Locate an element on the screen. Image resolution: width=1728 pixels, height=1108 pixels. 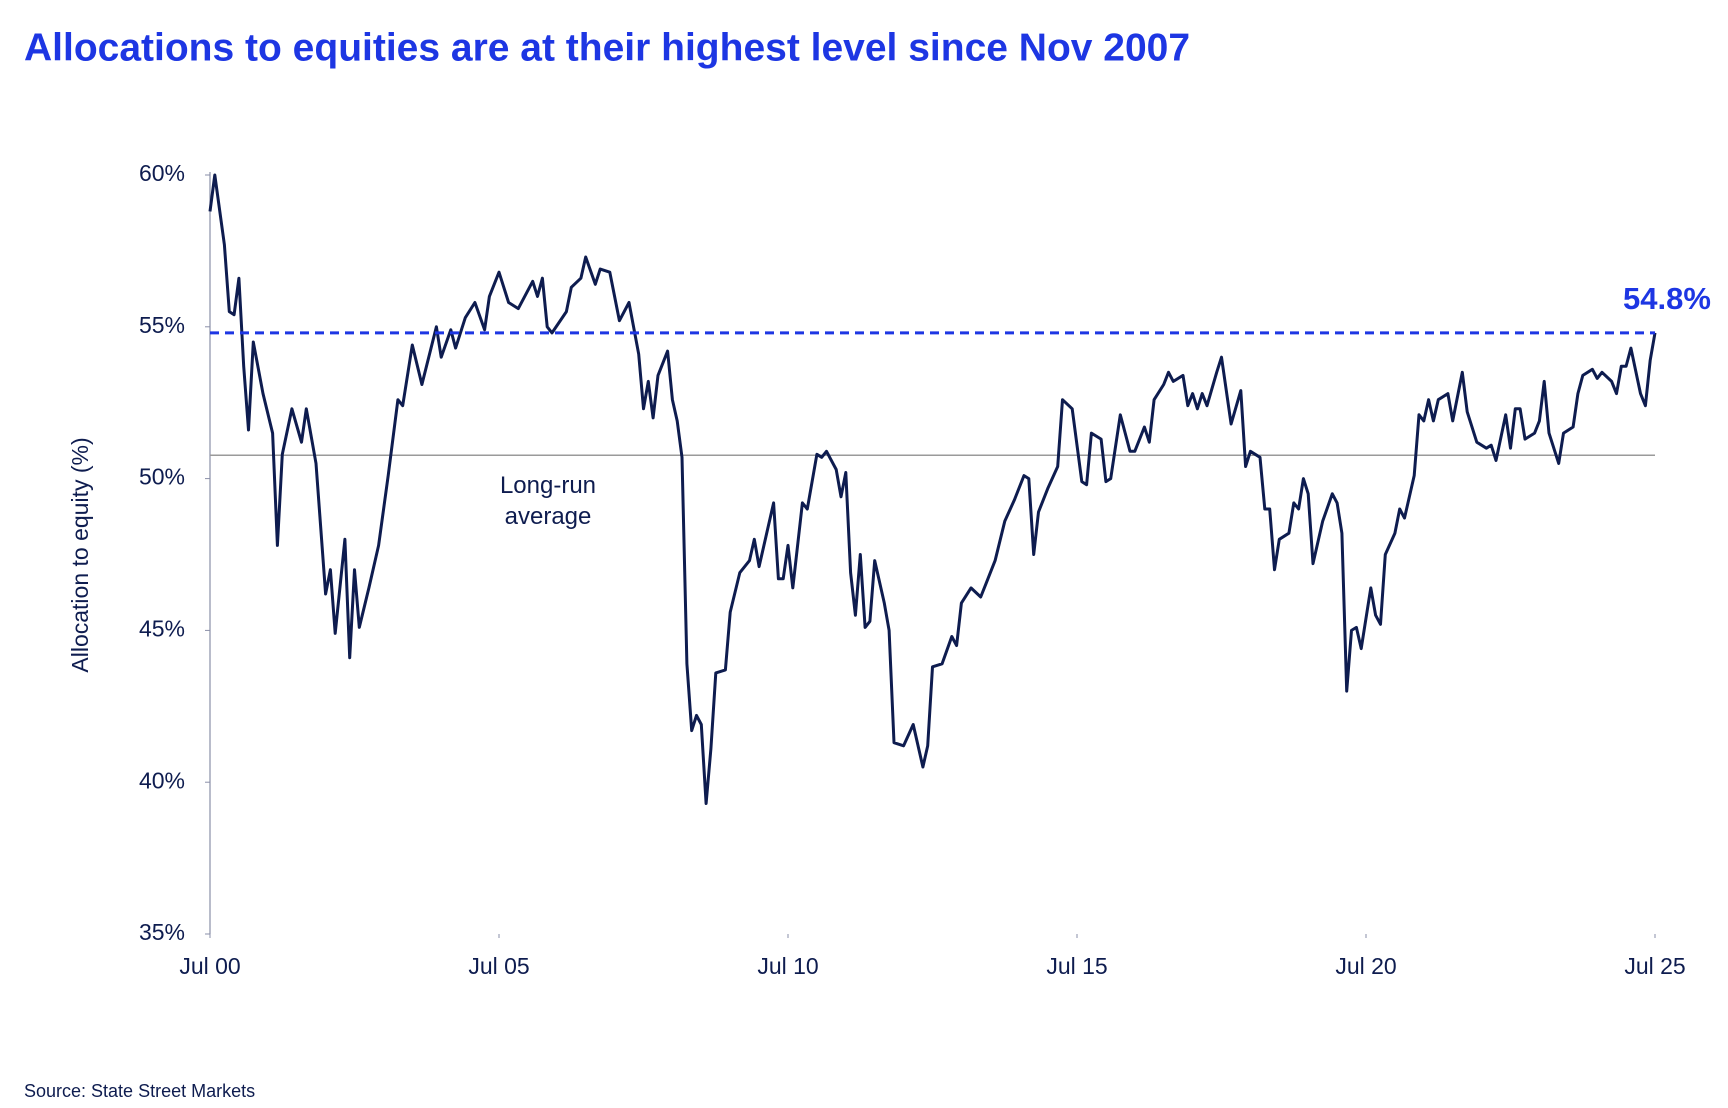
x-tick-label: Jul 10 is located at coordinates (787, 966).